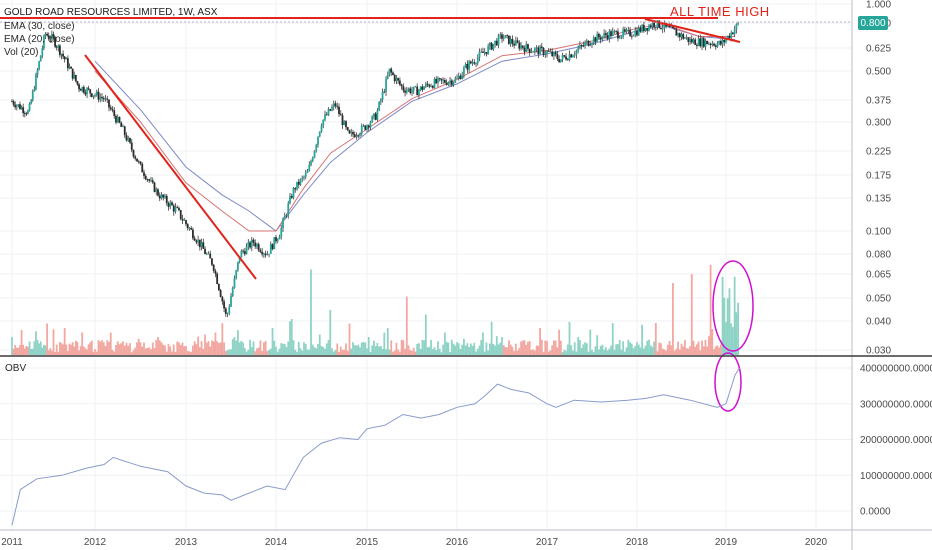 Image resolution: width=932 pixels, height=550 pixels. I want to click on legend-ema-30: EMA (30, close), so click(39, 26).